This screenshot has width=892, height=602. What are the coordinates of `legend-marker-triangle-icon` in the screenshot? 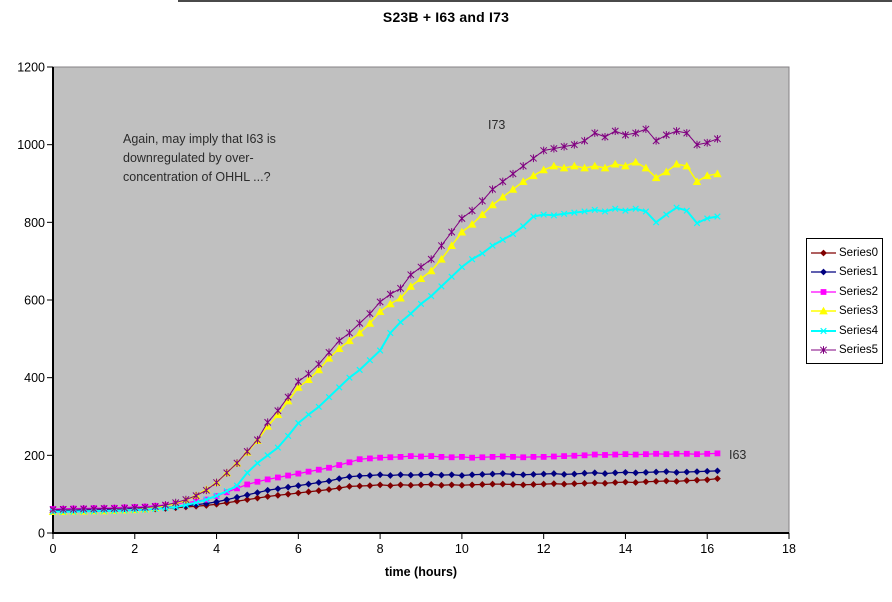 It's located at (823, 310).